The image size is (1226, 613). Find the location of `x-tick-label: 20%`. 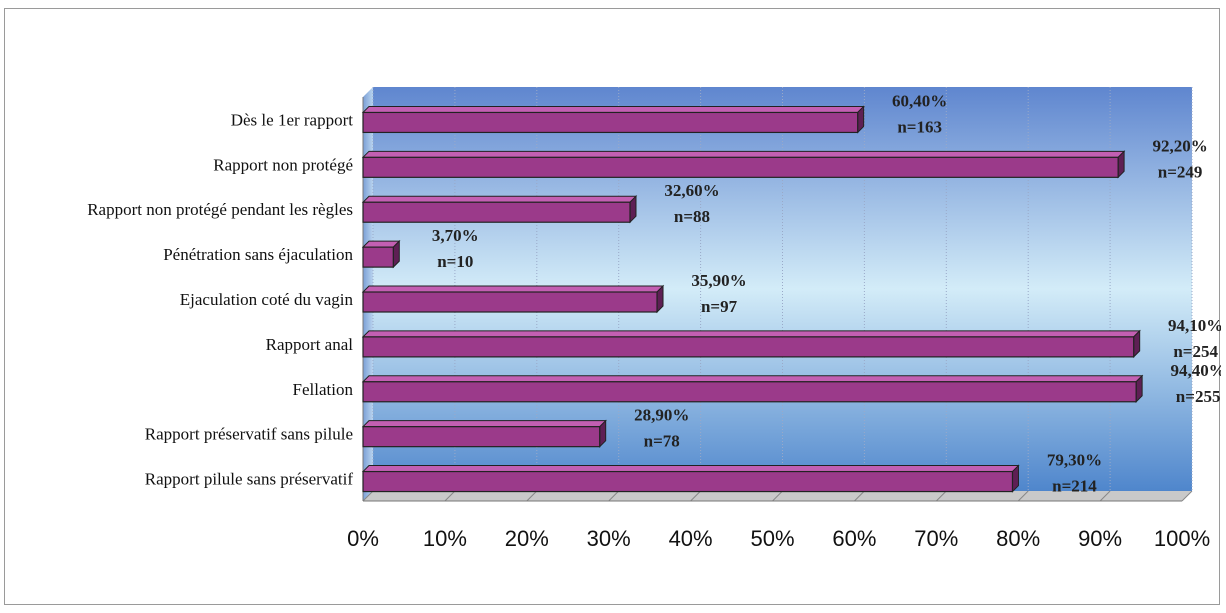

x-tick-label: 20% is located at coordinates (527, 538).